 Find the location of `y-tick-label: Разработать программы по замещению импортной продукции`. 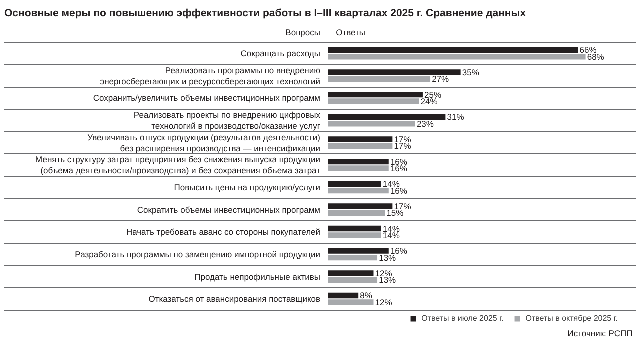

y-tick-label: Разработать программы по замещению импортной продукции is located at coordinates (198, 254).